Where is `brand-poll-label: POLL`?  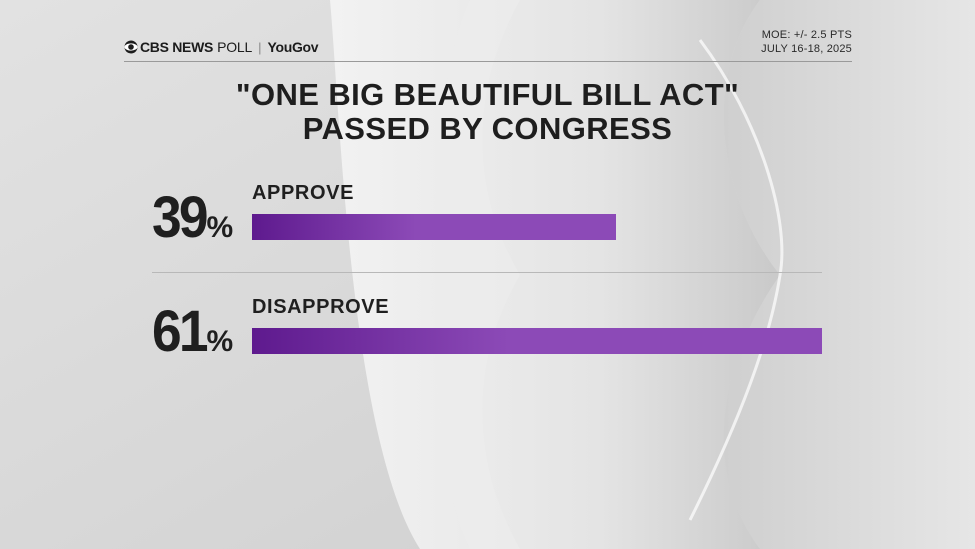
brand-poll-label: POLL is located at coordinates (235, 47).